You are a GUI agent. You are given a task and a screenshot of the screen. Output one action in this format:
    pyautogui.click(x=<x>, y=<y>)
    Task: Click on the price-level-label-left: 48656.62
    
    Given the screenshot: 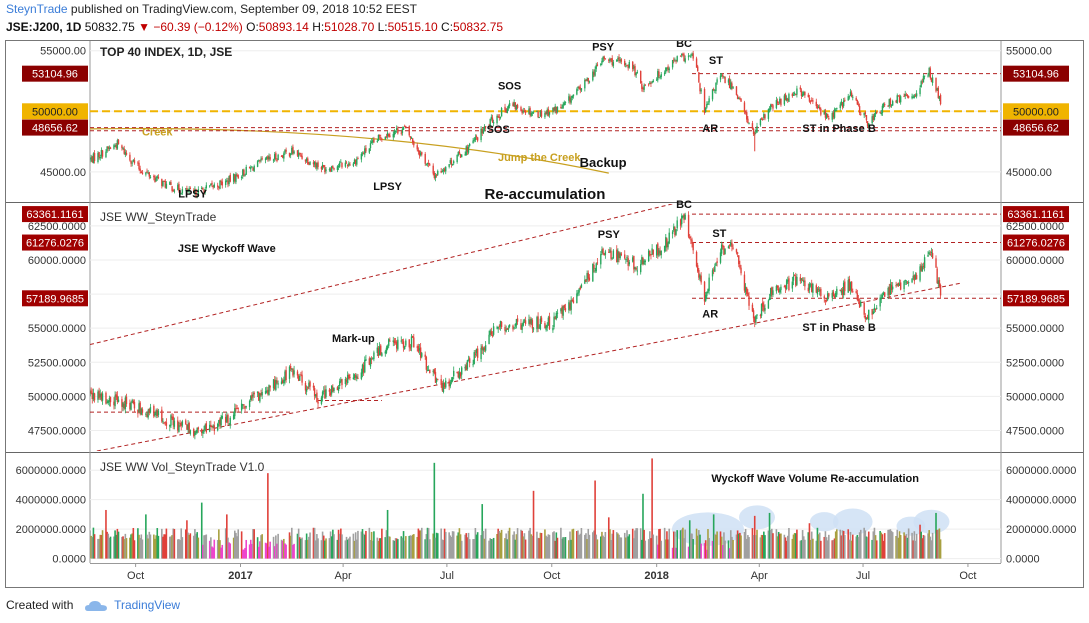 What is the action you would take?
    pyautogui.click(x=55, y=129)
    